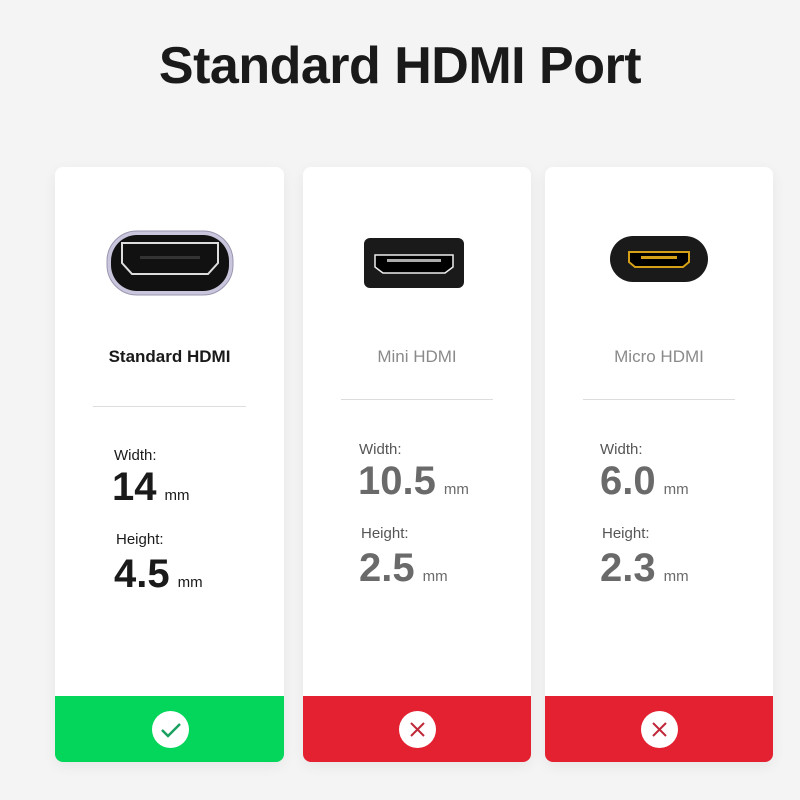  What do you see at coordinates (169, 356) in the screenshot?
I see `card-name: Standard HDMI` at bounding box center [169, 356].